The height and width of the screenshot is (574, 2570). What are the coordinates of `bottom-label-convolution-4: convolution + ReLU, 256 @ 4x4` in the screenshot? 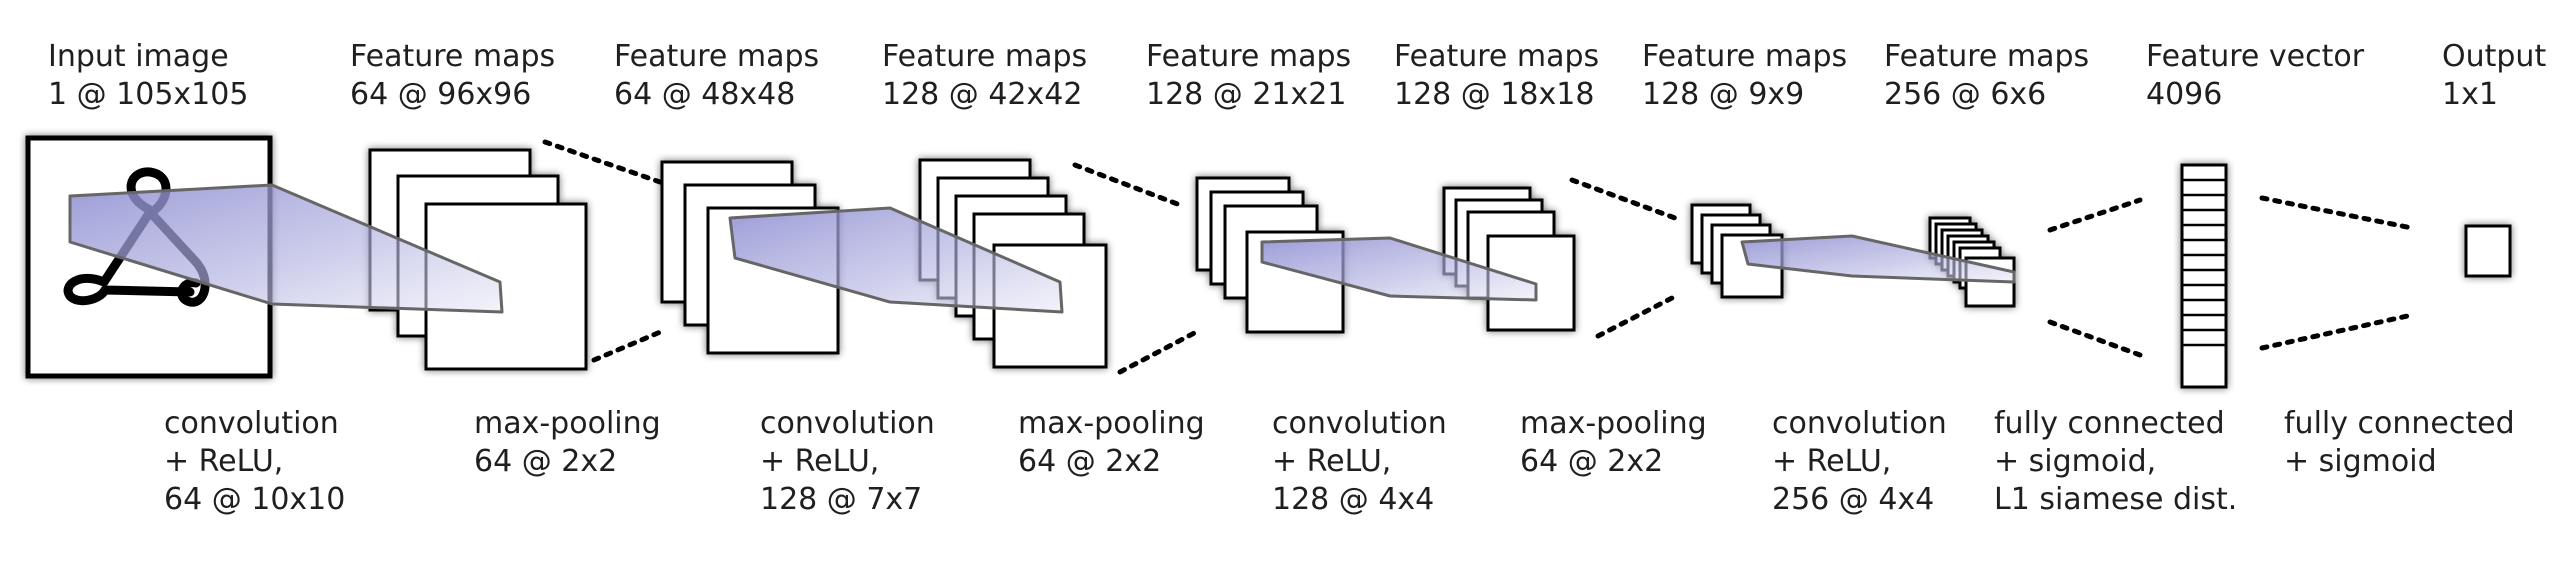 It's located at (1859, 462).